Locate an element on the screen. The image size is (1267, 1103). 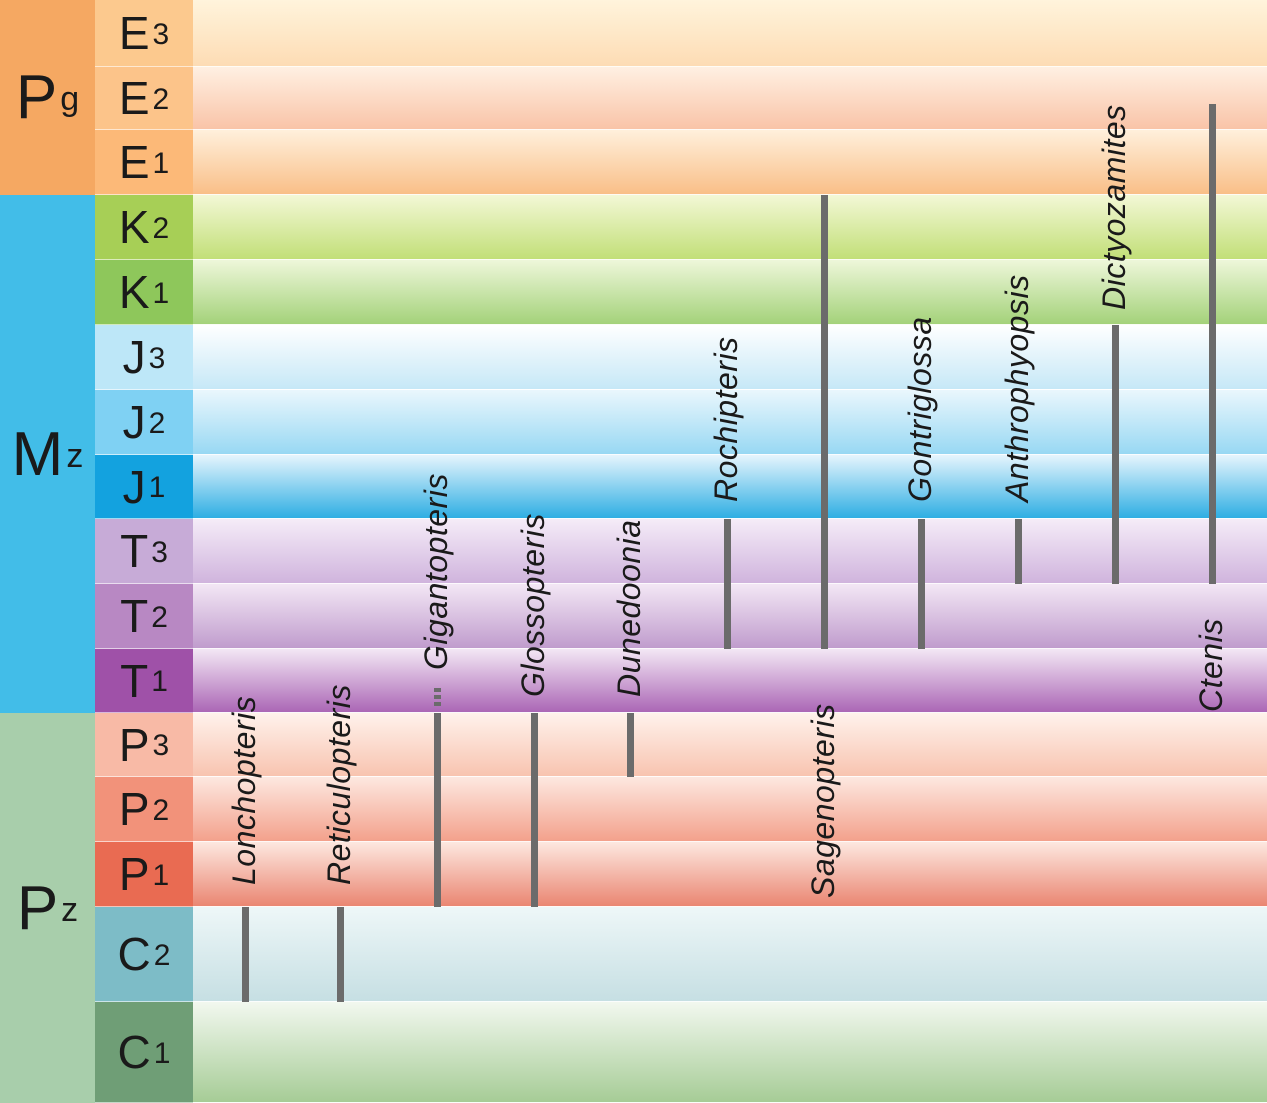
stage-band-p1 is located at coordinates (730, 874).